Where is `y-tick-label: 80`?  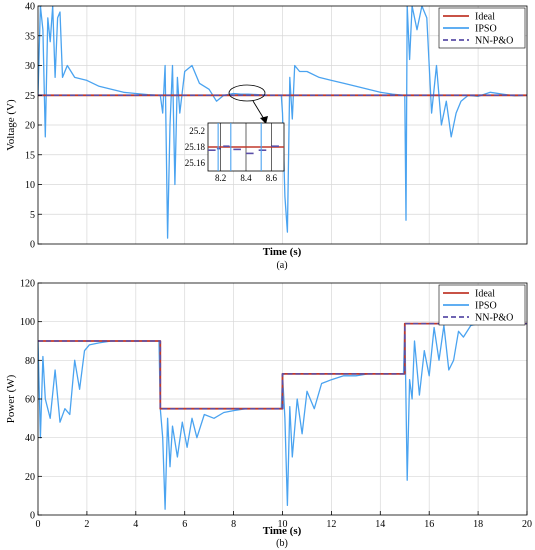 y-tick-label: 80 is located at coordinates (30, 361).